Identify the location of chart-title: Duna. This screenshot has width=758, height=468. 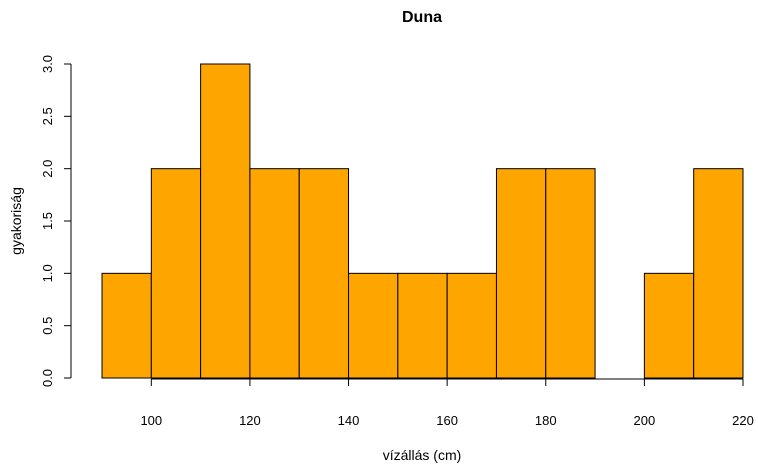
(422, 17).